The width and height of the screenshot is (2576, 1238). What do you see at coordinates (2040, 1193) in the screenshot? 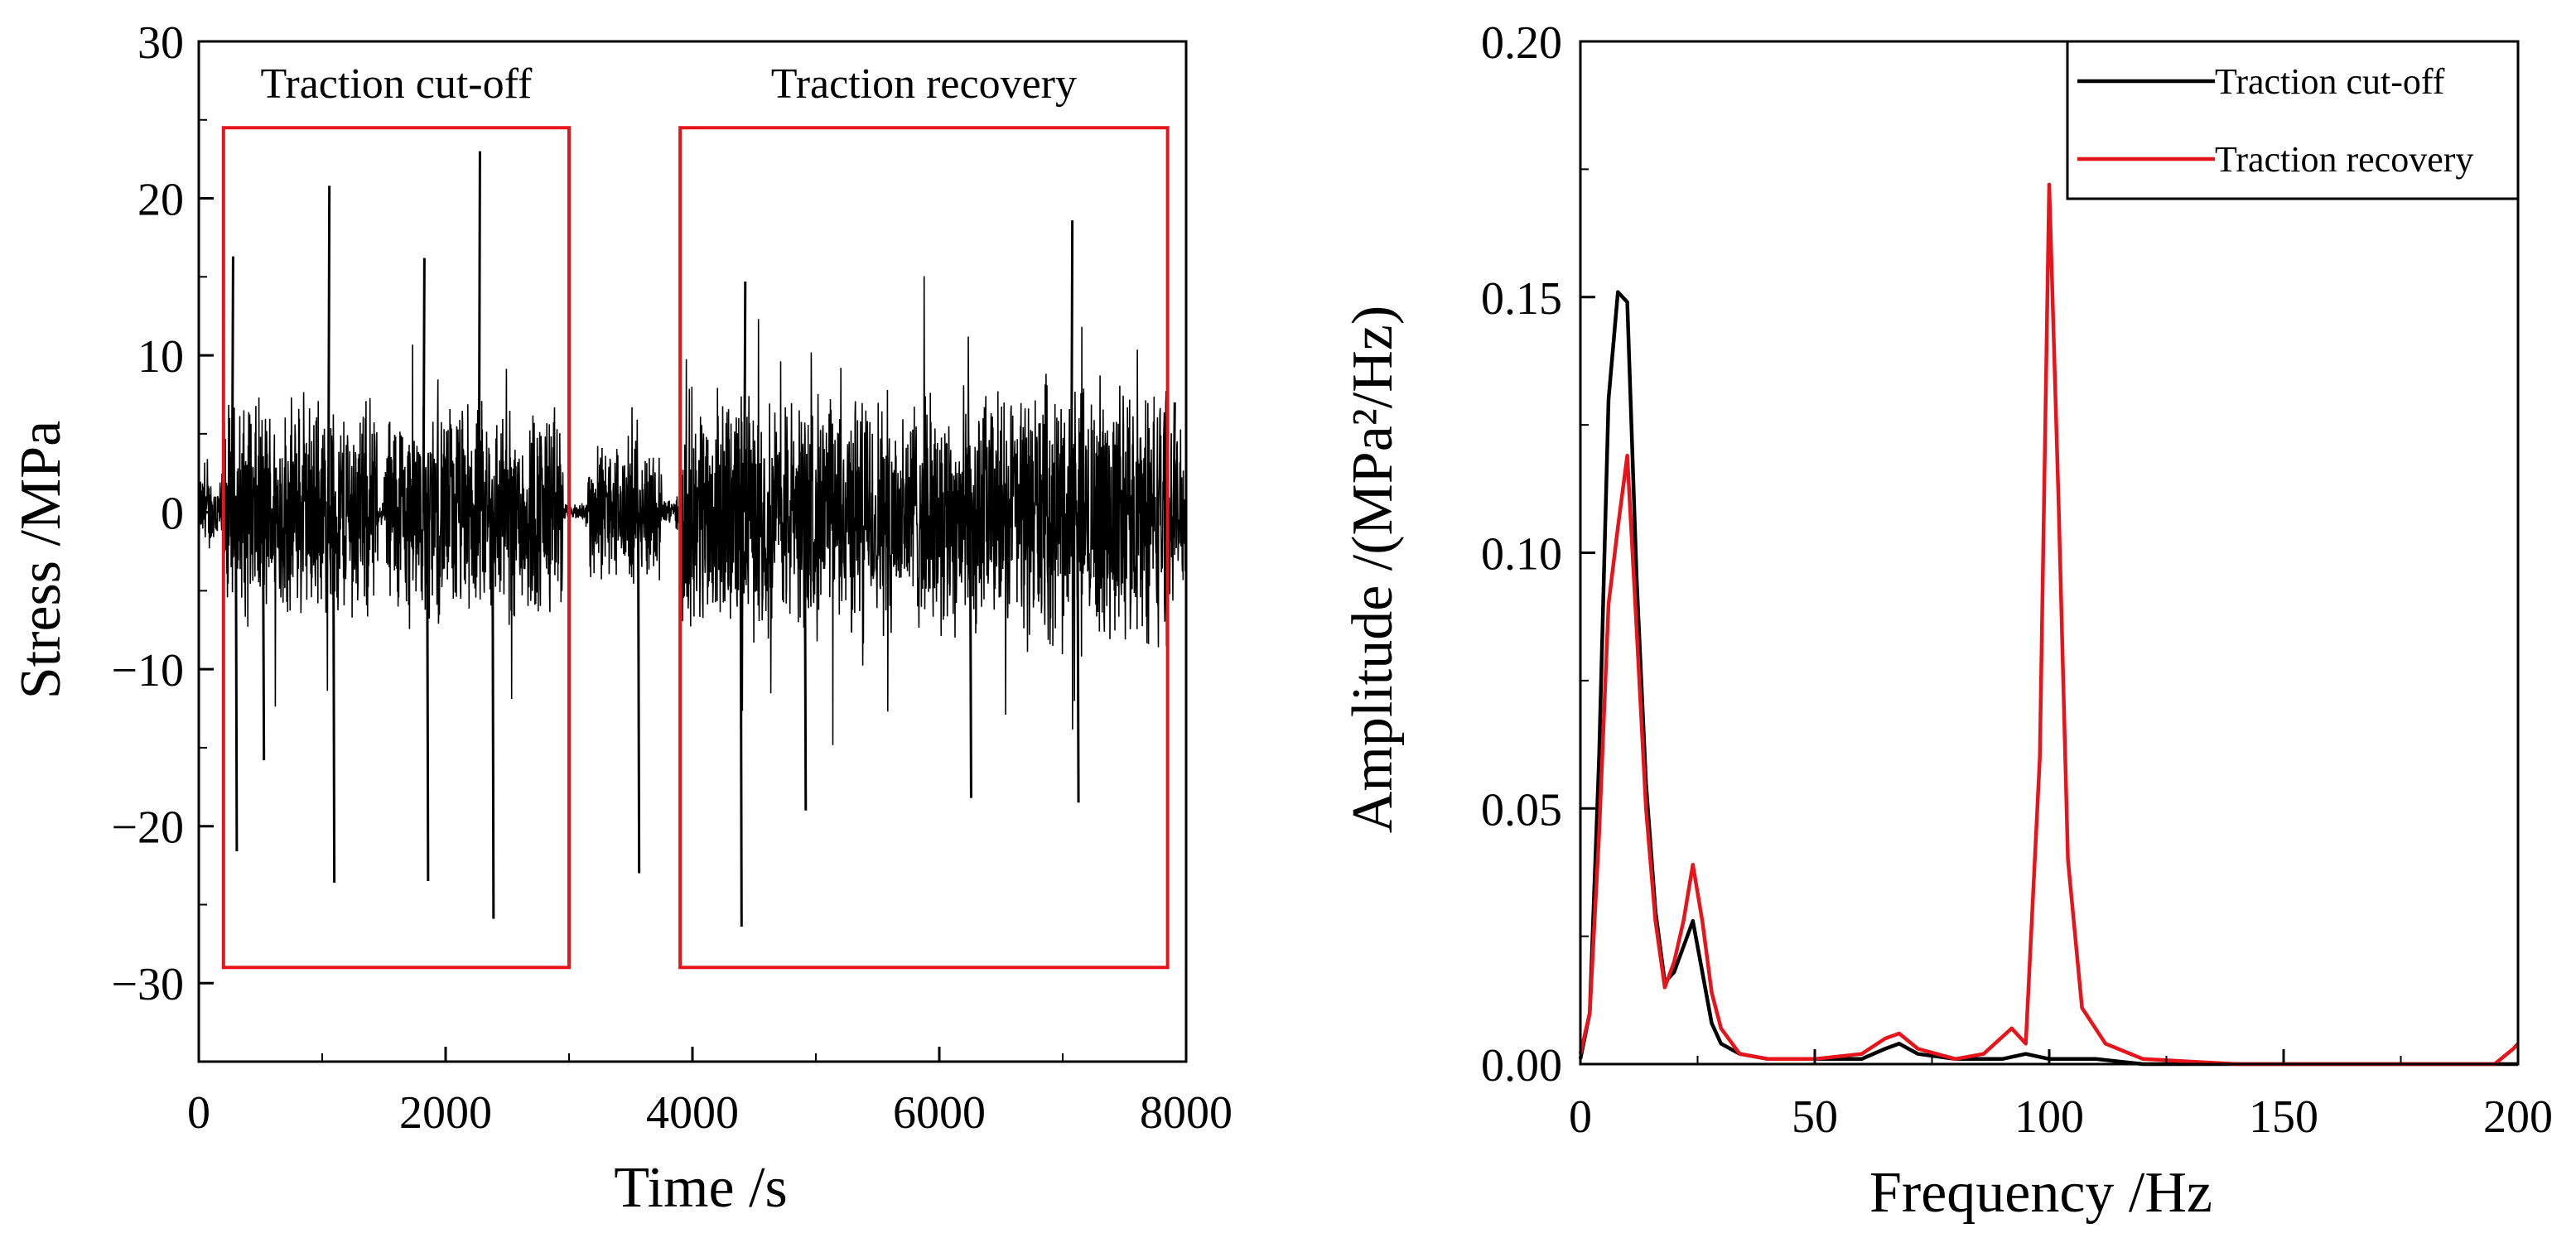
I see `x-axis-title: Frequency /Hz` at bounding box center [2040, 1193].